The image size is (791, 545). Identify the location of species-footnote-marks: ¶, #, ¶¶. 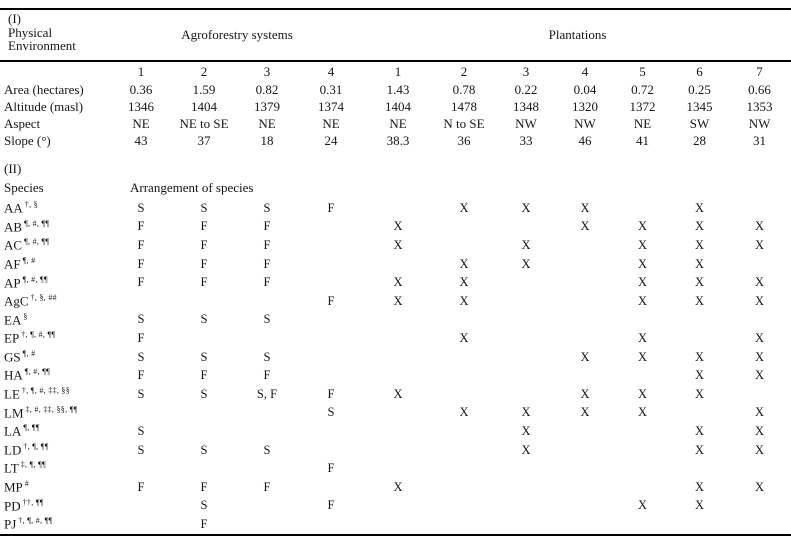
(37, 372).